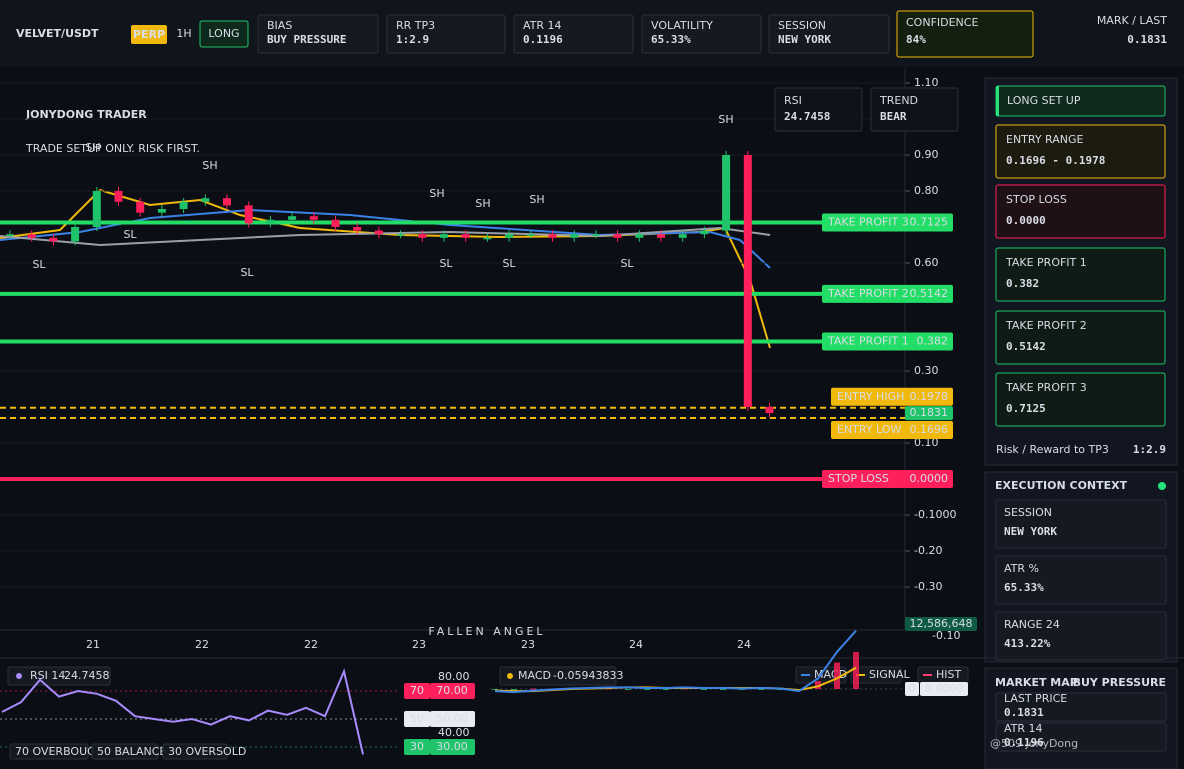  I want to click on map-card, so click(1081, 707).